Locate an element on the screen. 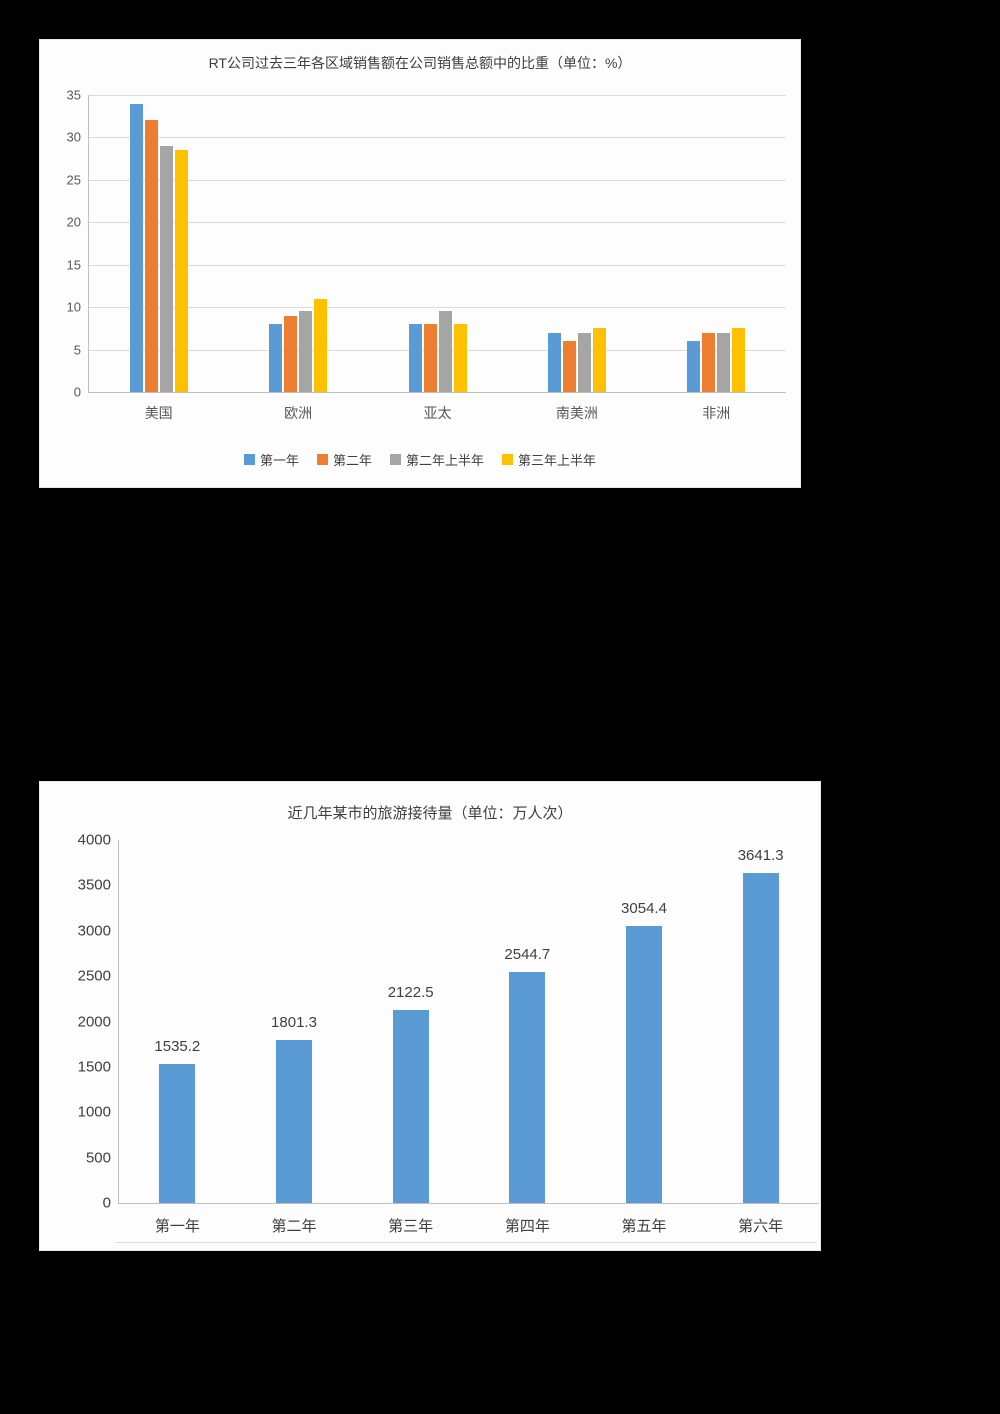 Image resolution: width=1000 pixels, height=1414 pixels. y-axis-tick-label: 20 is located at coordinates (73, 222).